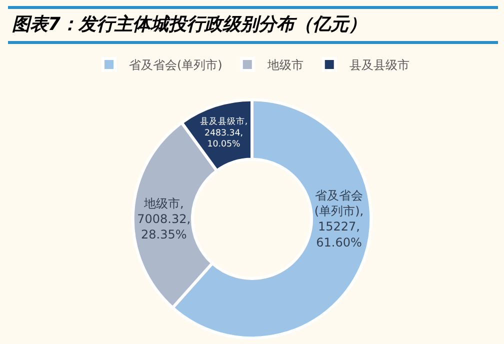 This screenshot has height=344, width=504. What do you see at coordinates (379, 65) in the screenshot?
I see `legend-label: 县及县级市` at bounding box center [379, 65].